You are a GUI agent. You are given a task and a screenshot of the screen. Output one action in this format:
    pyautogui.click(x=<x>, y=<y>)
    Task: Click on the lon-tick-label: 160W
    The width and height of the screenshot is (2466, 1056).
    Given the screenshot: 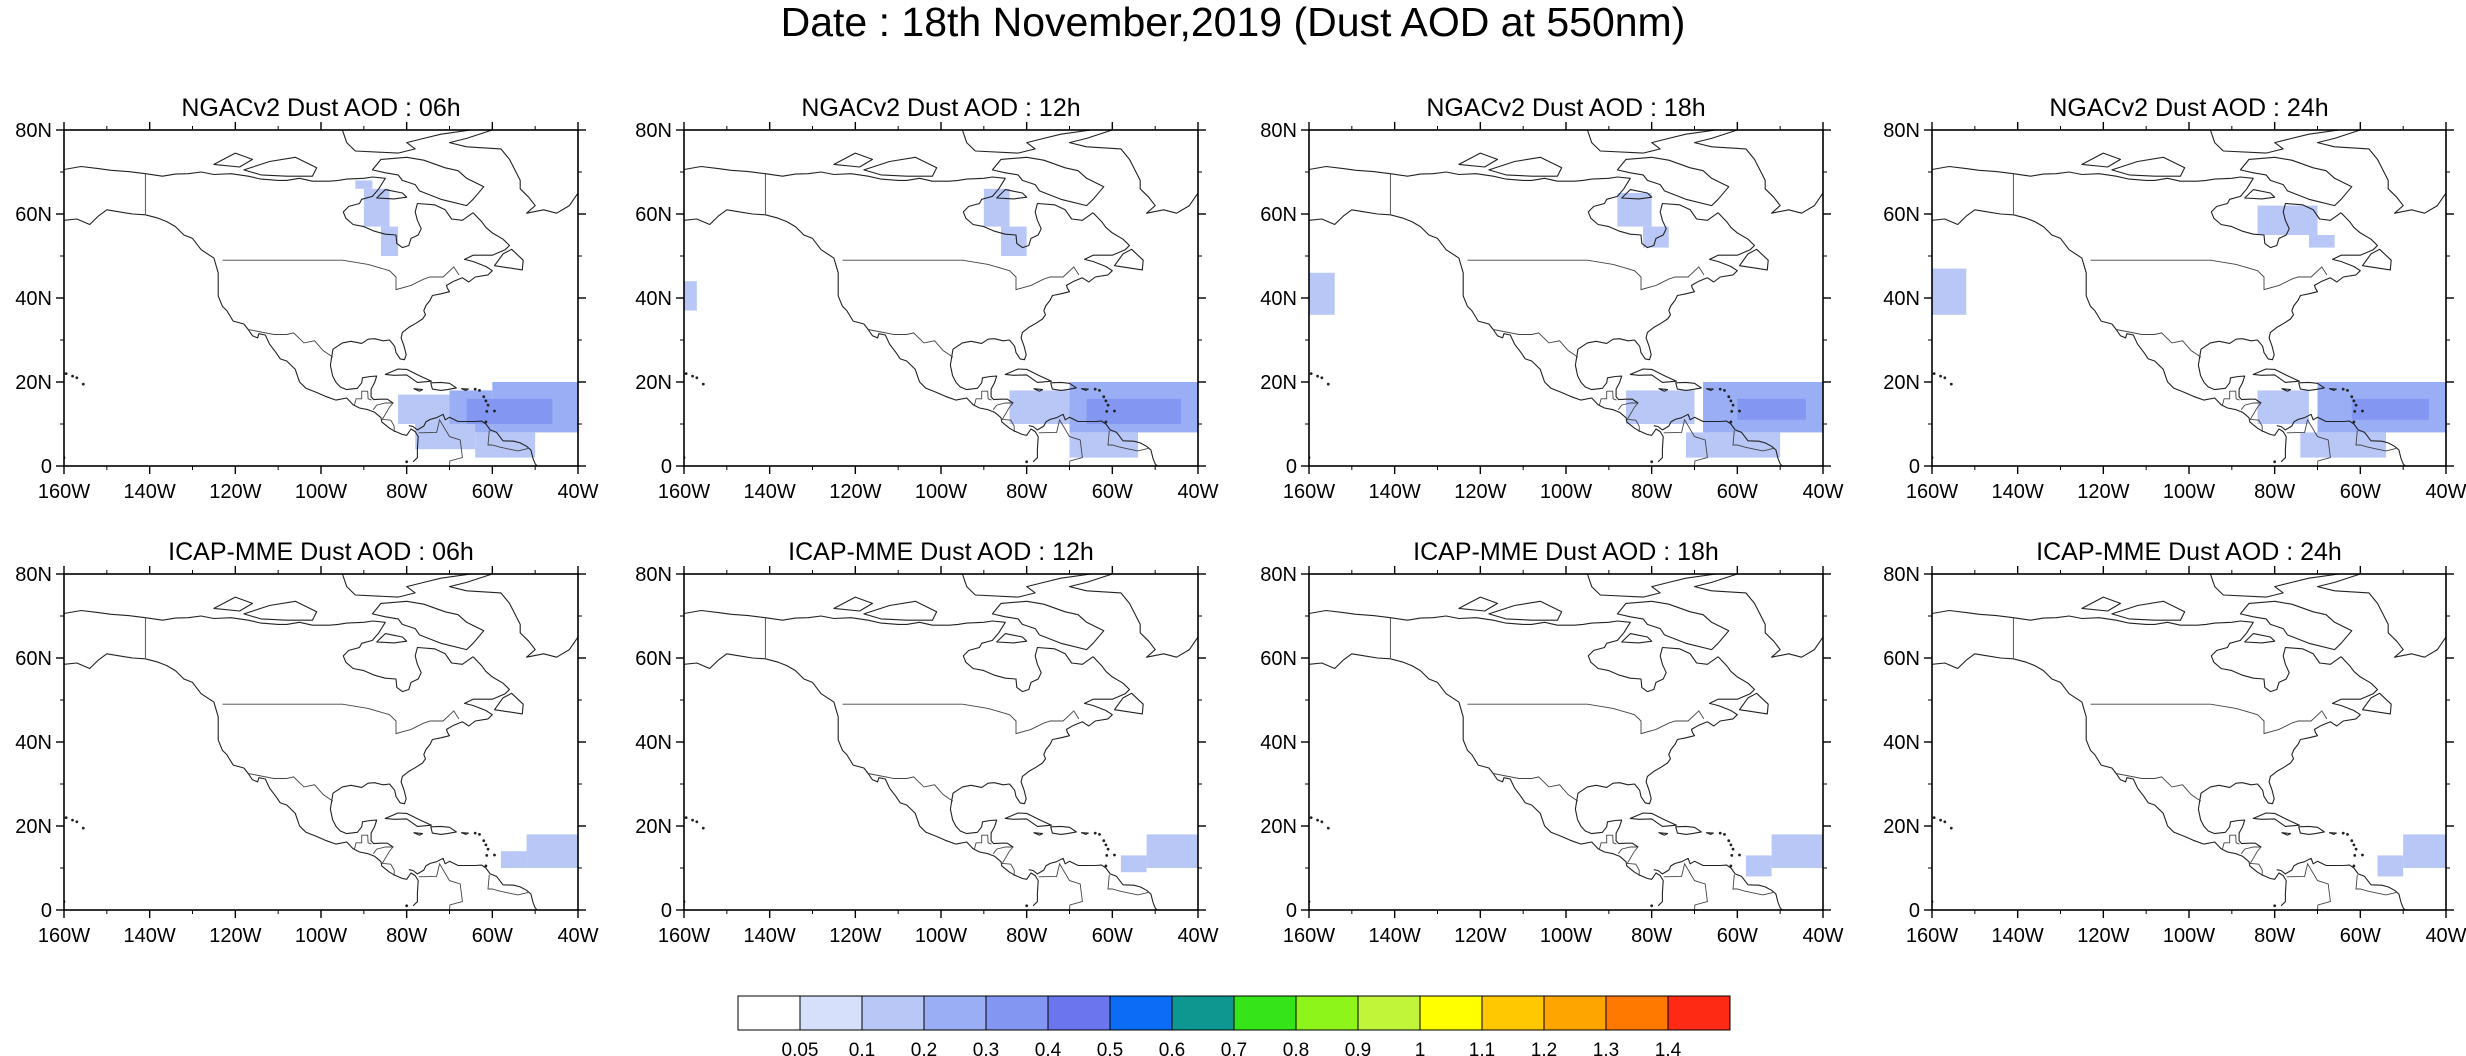 What is the action you would take?
    pyautogui.click(x=1309, y=934)
    